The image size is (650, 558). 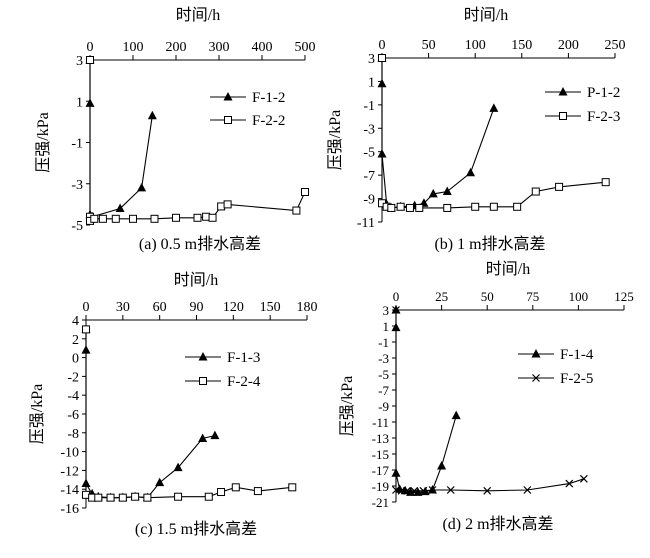 What do you see at coordinates (69, 471) in the screenshot?
I see `y-tick-label: -12` at bounding box center [69, 471].